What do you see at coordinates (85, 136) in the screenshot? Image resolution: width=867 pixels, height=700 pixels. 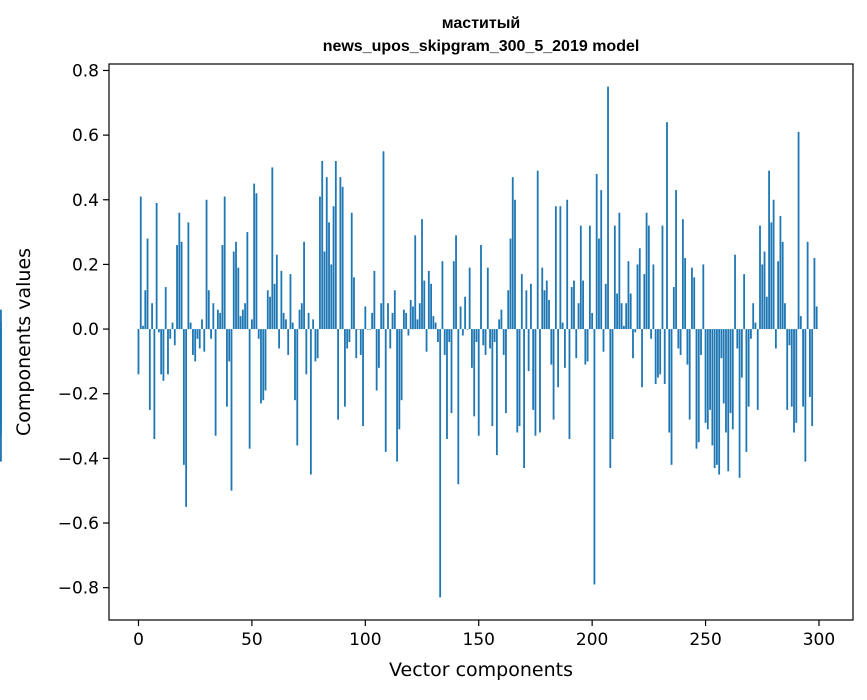 I see `y-tick-label: 0.6` at bounding box center [85, 136].